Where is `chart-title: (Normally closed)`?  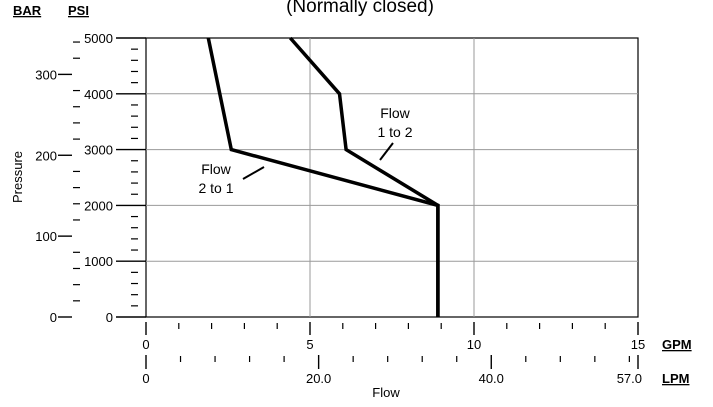
chart-title: (Normally closed) is located at coordinates (360, 8).